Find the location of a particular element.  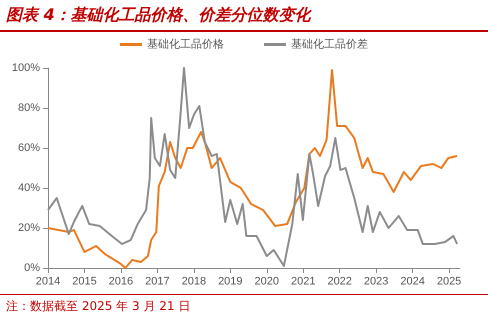

text: 注：数据截至 2025 年 3 月 21 日 is located at coordinates (244, 305).